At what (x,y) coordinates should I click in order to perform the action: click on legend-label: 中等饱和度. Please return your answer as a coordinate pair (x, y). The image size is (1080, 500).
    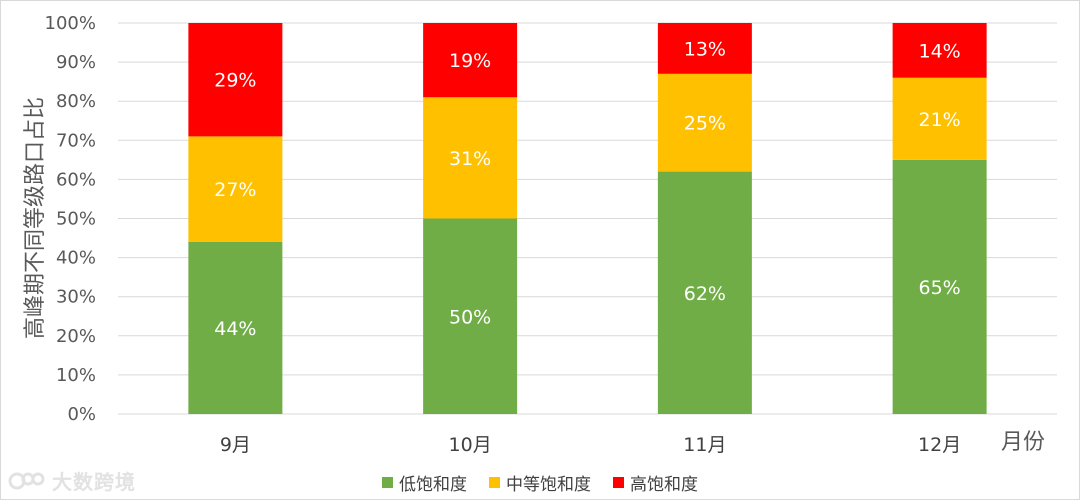
    Looking at the image, I should click on (548, 484).